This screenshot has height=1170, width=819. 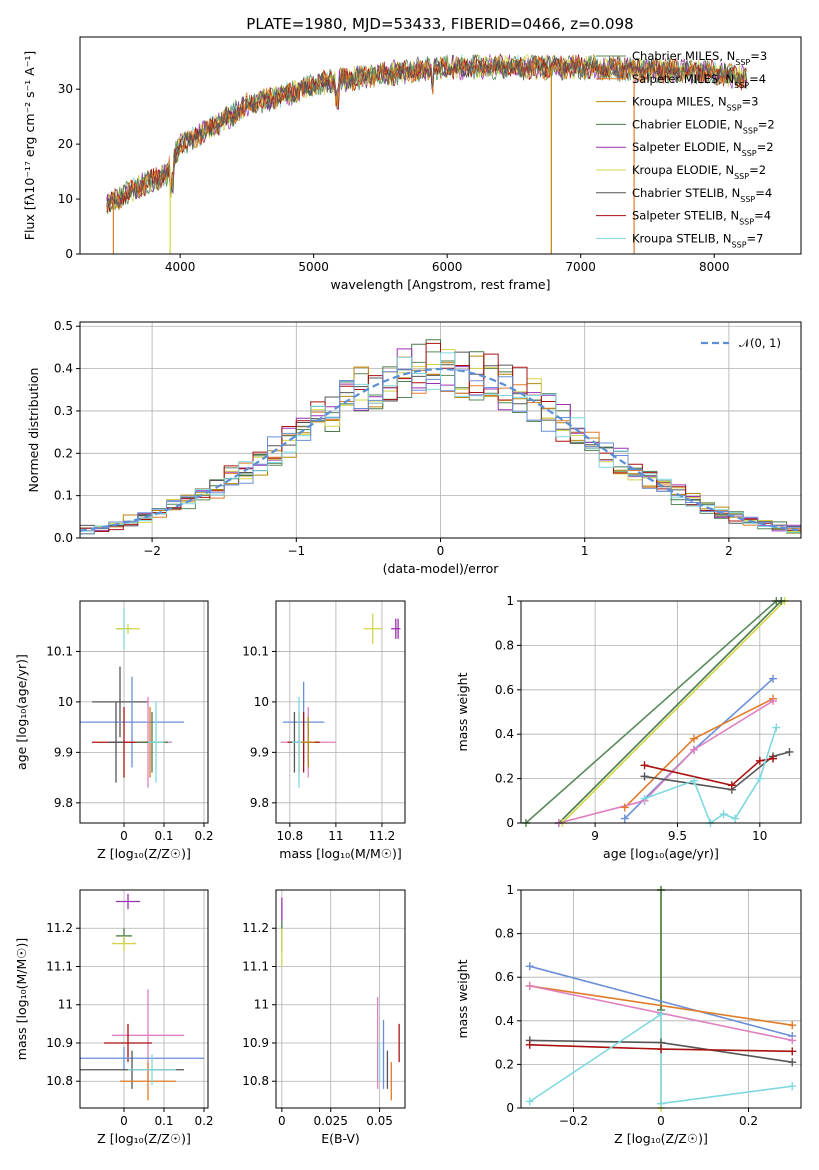 I want to click on y-tick-label: 10.1, so click(x=59, y=651).